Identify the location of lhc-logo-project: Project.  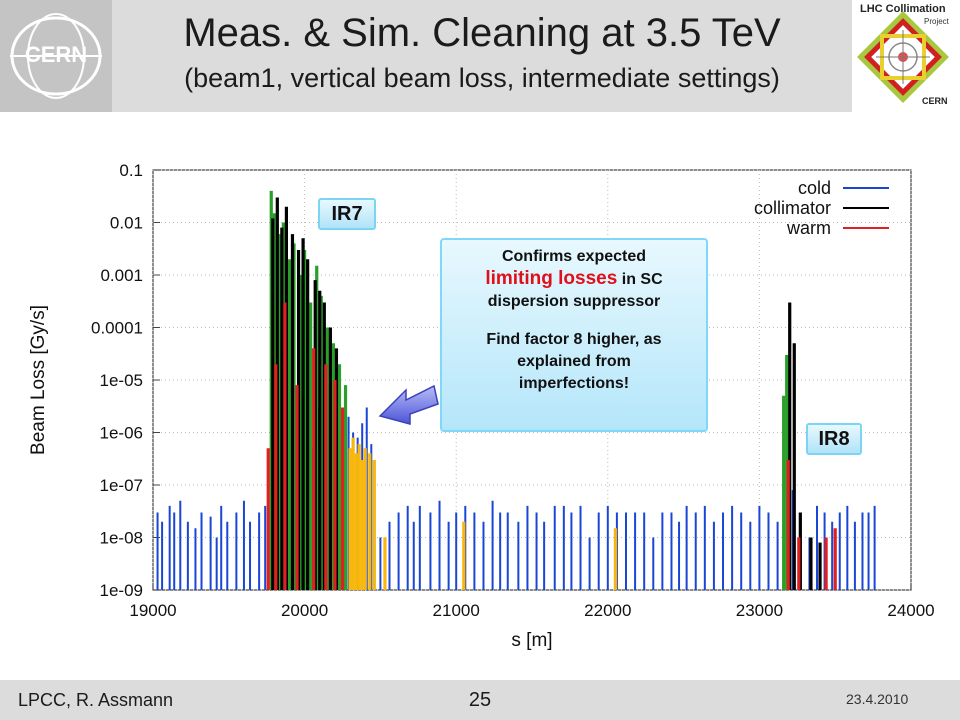
(937, 21).